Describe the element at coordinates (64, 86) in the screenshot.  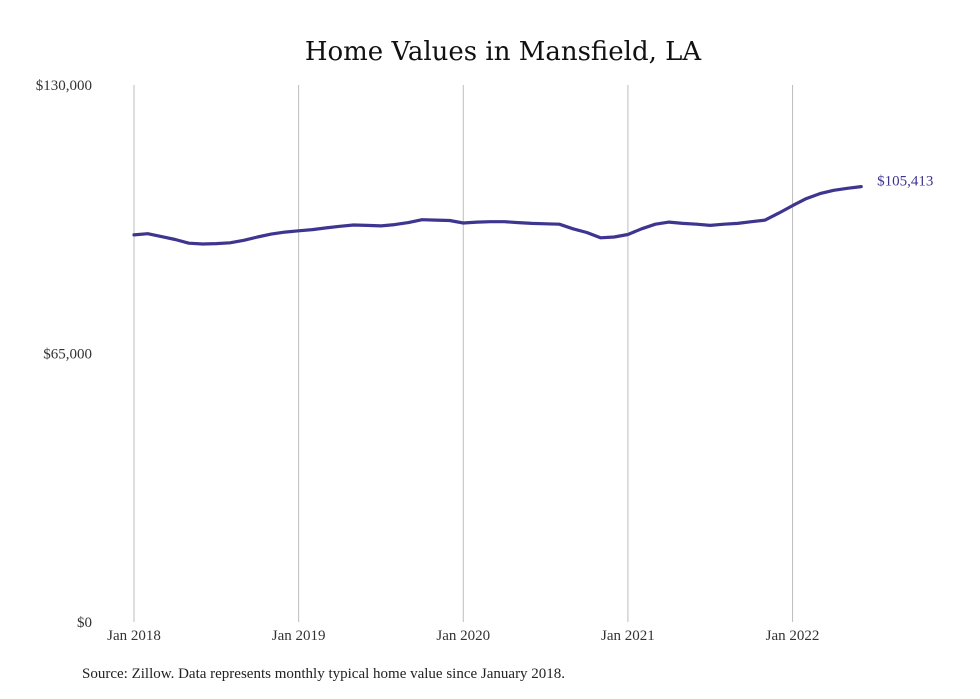
I see `y-tick-label: $130,000` at that location.